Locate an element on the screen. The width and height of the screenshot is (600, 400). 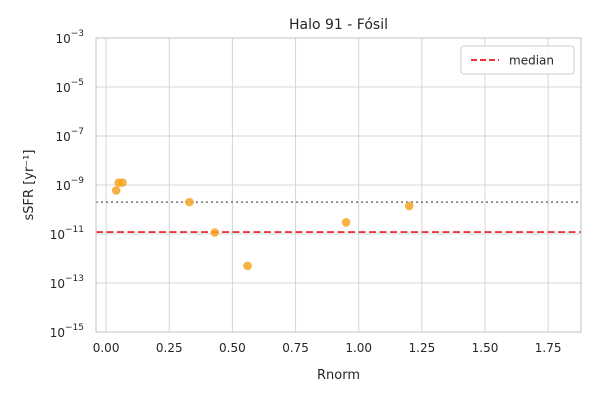
x-tick-labels: 0.00 0.25 0.50 0.75 1.00 1.25 1.50 1.75 is located at coordinates (327, 348).